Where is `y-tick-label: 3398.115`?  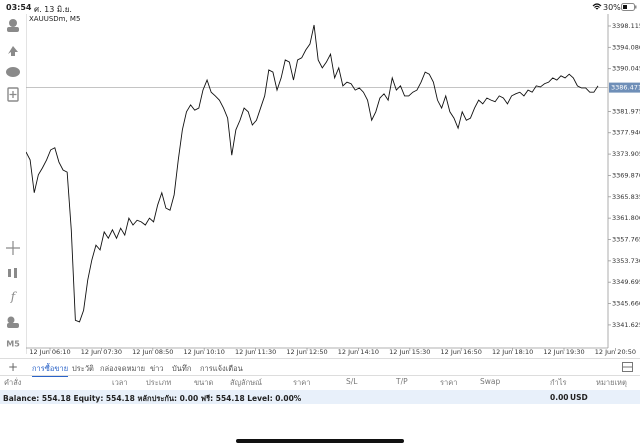 y-tick-label: 3398.115 is located at coordinates (626, 26).